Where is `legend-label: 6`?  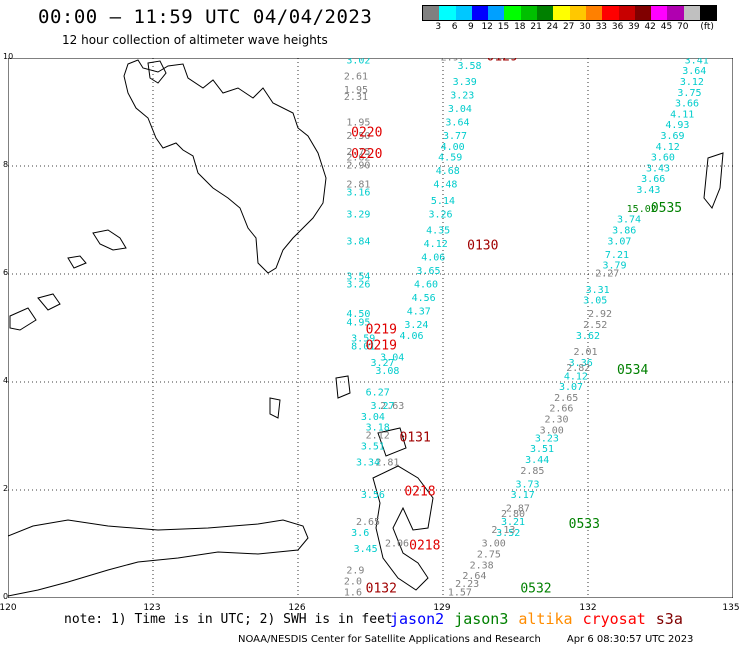 legend-label: 6 is located at coordinates (454, 27).